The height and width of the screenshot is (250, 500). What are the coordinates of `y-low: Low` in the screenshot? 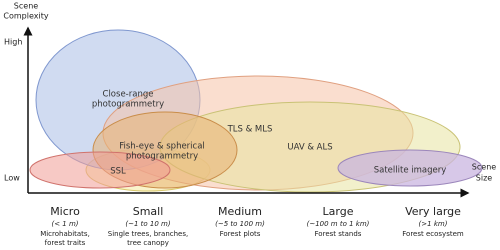 It's located at (12, 178).